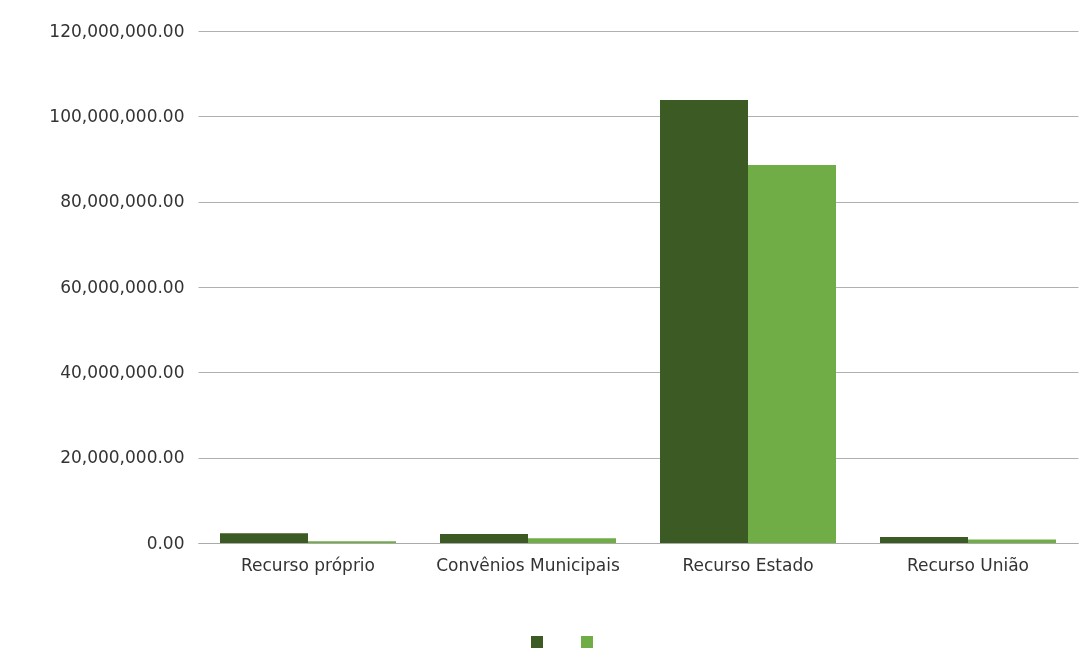 This screenshot has height=658, width=1091. I want to click on y-tick-label: 40,000,000.00, so click(122, 371).